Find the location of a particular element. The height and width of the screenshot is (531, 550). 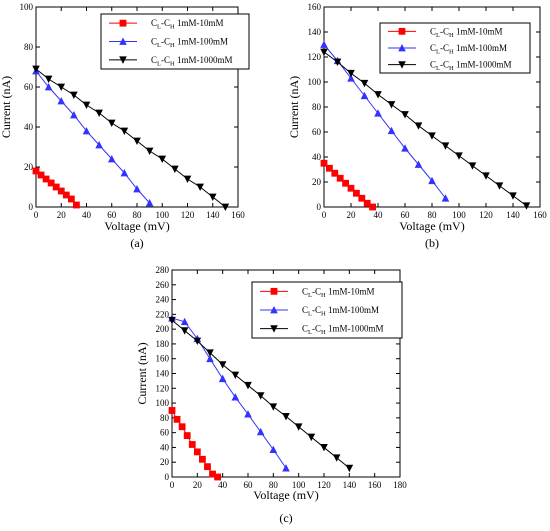

y-tick-label: 240 is located at coordinates (163, 300).